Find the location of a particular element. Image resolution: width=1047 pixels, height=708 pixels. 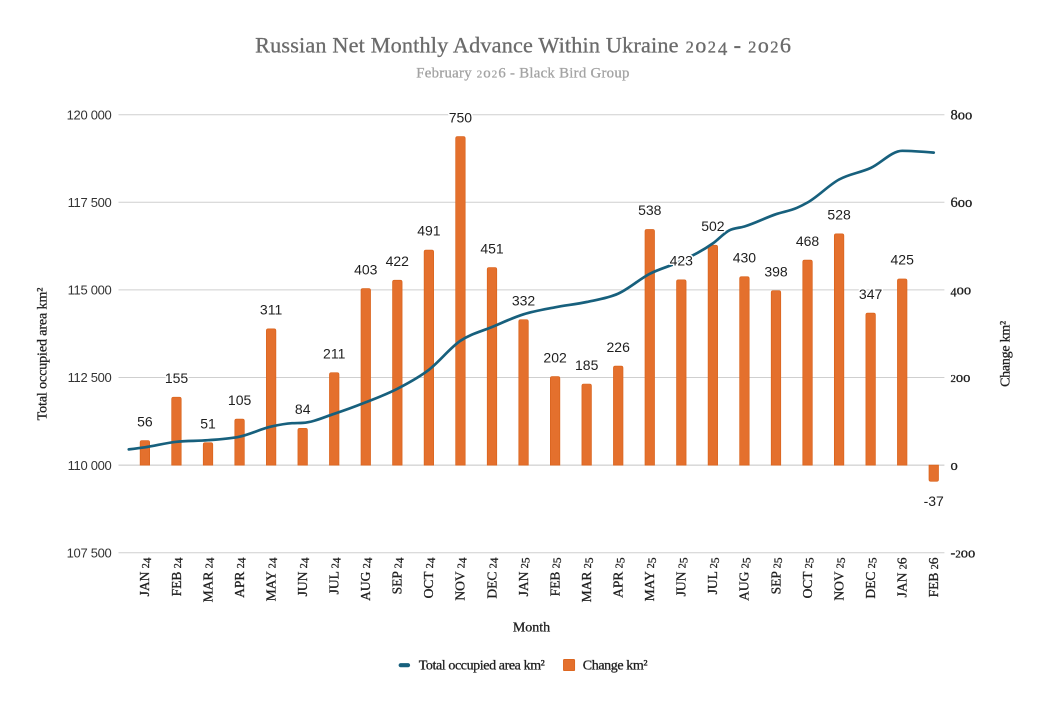

svg-text: NOV 25 is located at coordinates (839, 578).